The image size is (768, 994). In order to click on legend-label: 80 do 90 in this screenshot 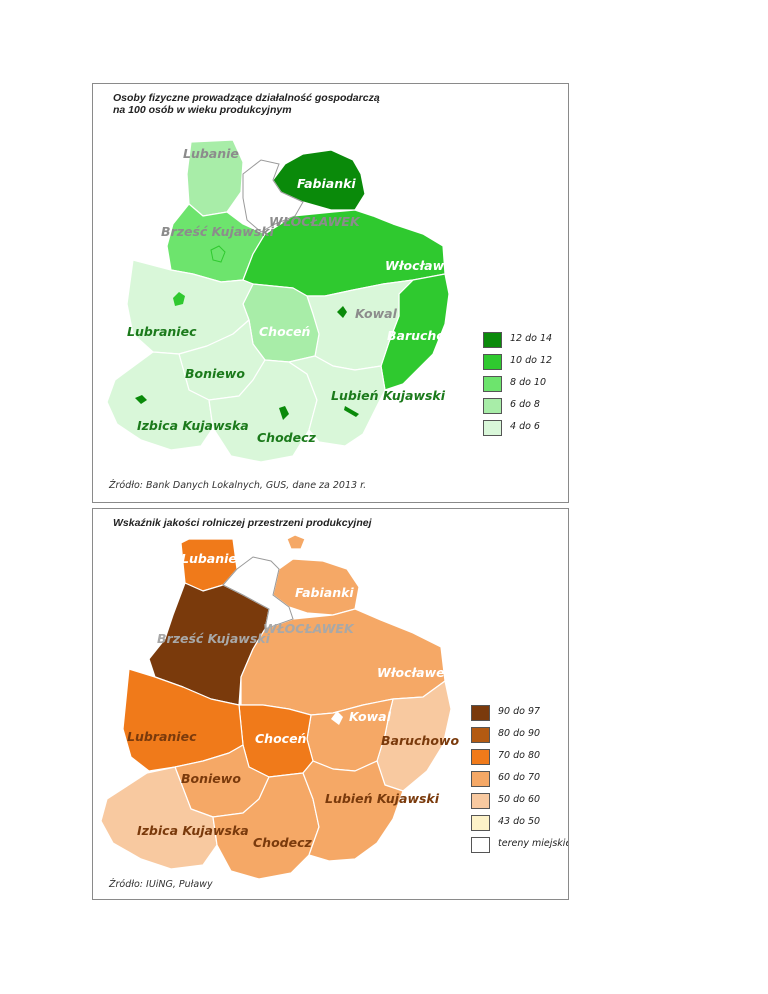, I will do `click(519, 733)`.